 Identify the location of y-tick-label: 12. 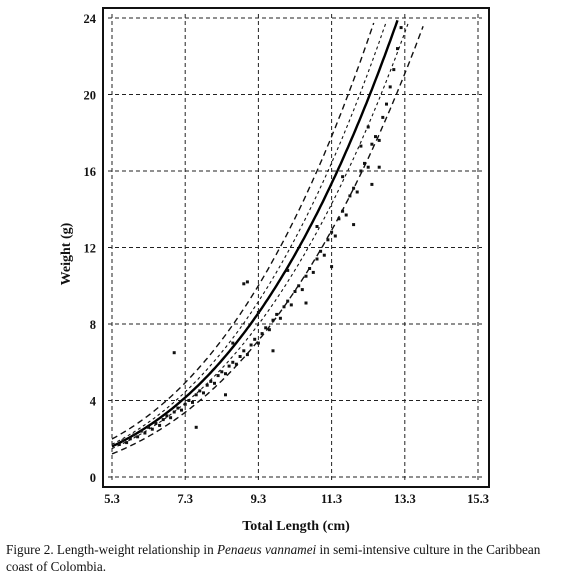
(90, 249).